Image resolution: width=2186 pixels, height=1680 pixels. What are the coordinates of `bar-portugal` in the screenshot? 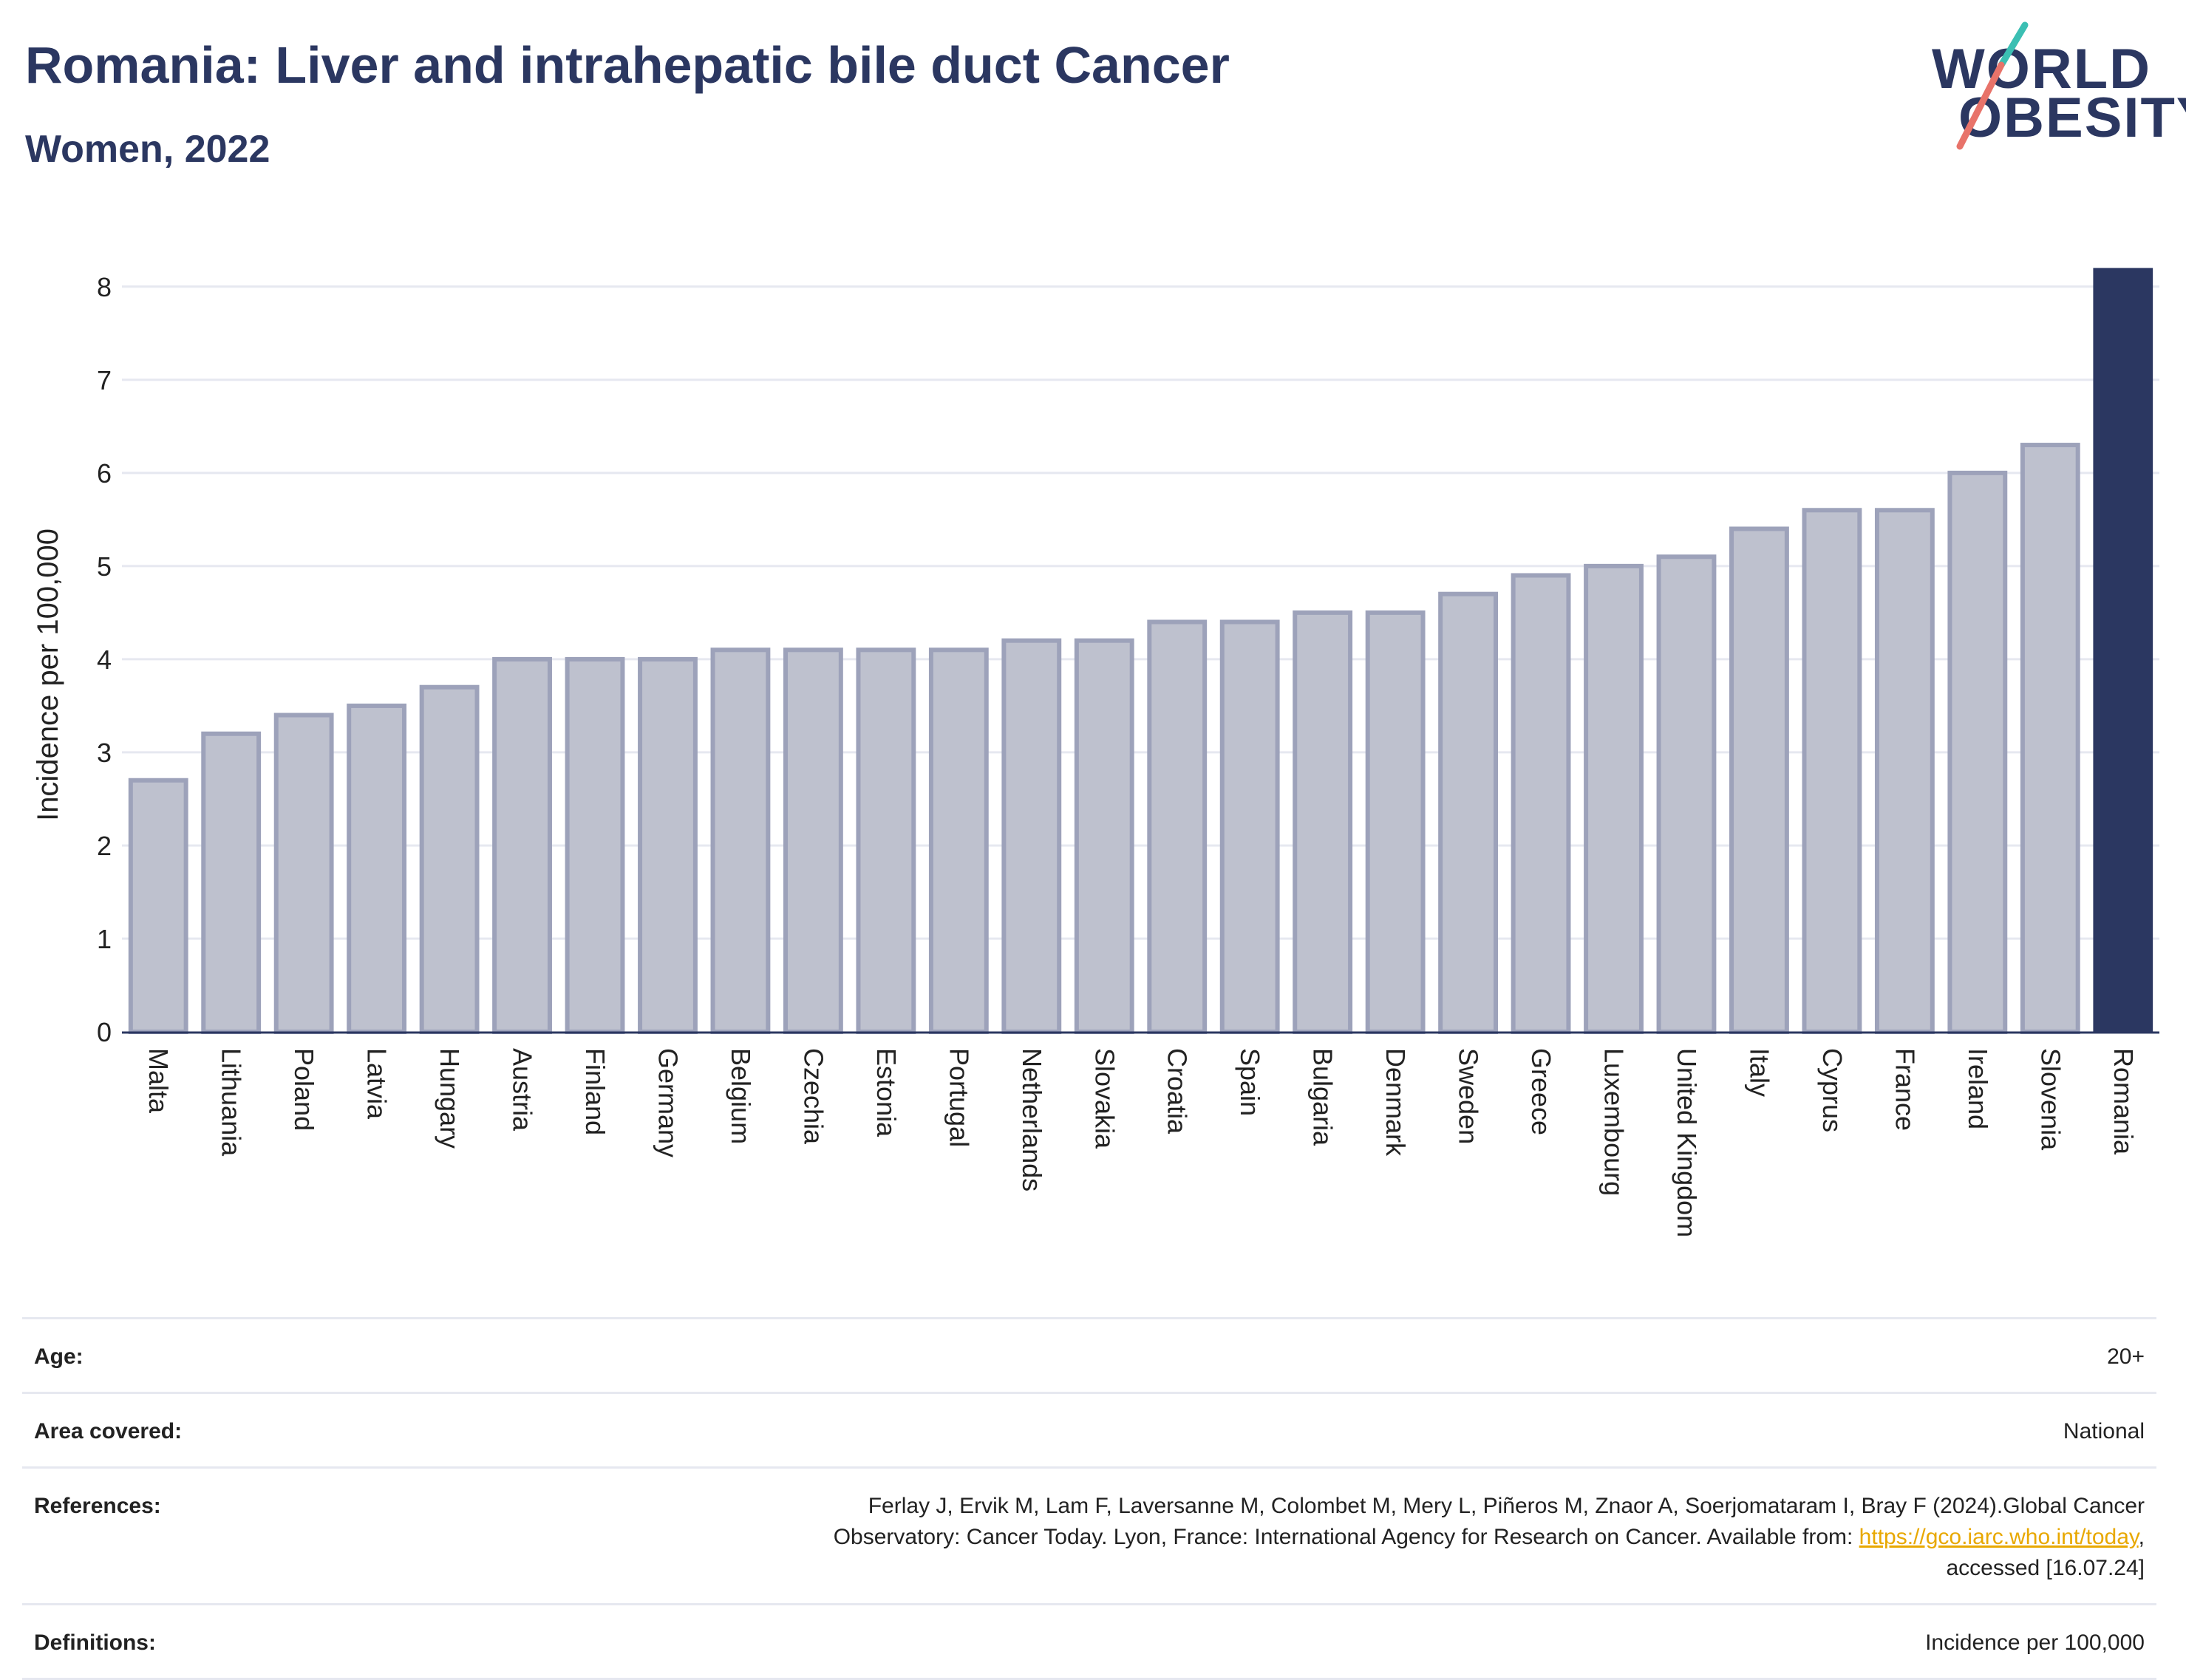 It's located at (959, 841).